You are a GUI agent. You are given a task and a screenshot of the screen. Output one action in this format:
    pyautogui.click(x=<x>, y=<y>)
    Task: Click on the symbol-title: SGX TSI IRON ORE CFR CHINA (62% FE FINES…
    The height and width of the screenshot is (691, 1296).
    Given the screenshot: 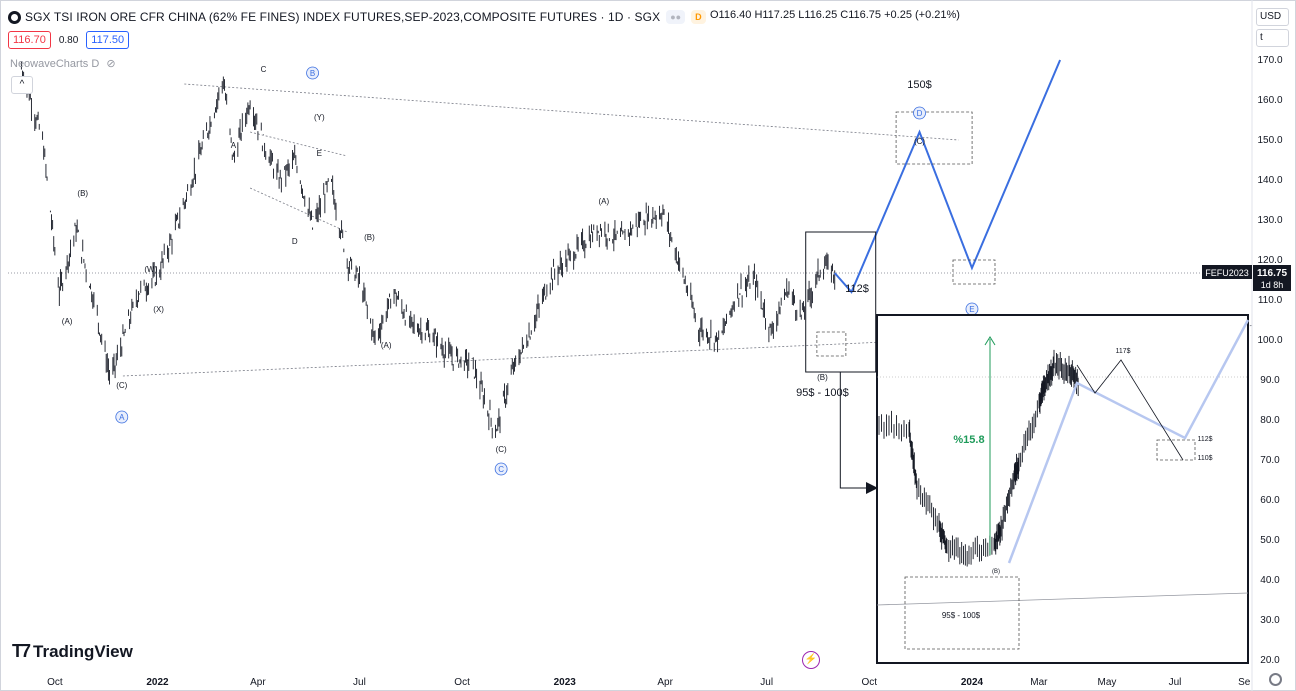 What is the action you would take?
    pyautogui.click(x=343, y=17)
    